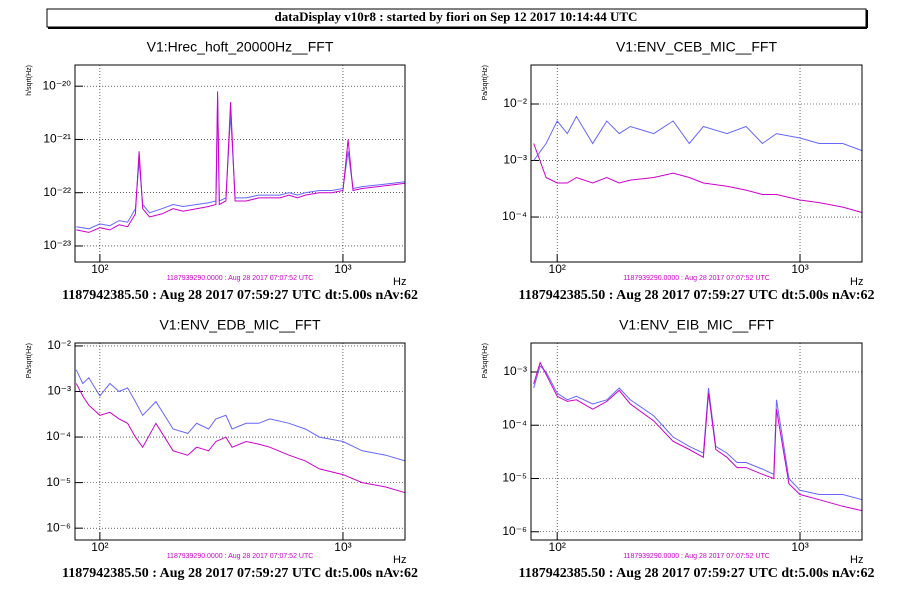 The width and height of the screenshot is (911, 590). What do you see at coordinates (57, 192) in the screenshot?
I see `y-tick-label: 10⁻²²` at bounding box center [57, 192].